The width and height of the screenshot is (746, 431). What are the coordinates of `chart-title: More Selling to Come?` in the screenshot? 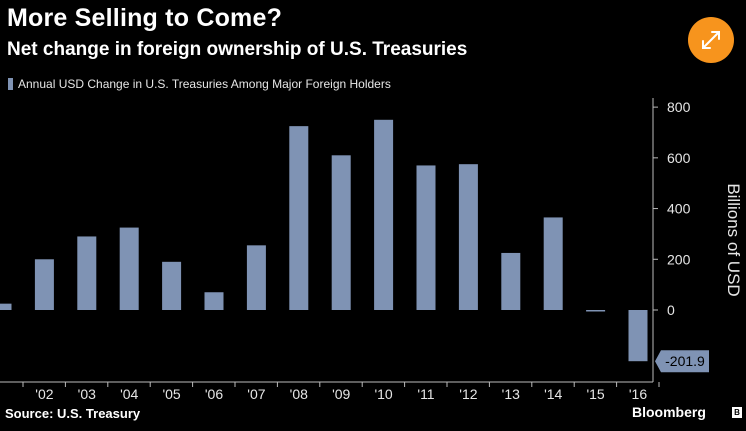 It's located at (145, 18).